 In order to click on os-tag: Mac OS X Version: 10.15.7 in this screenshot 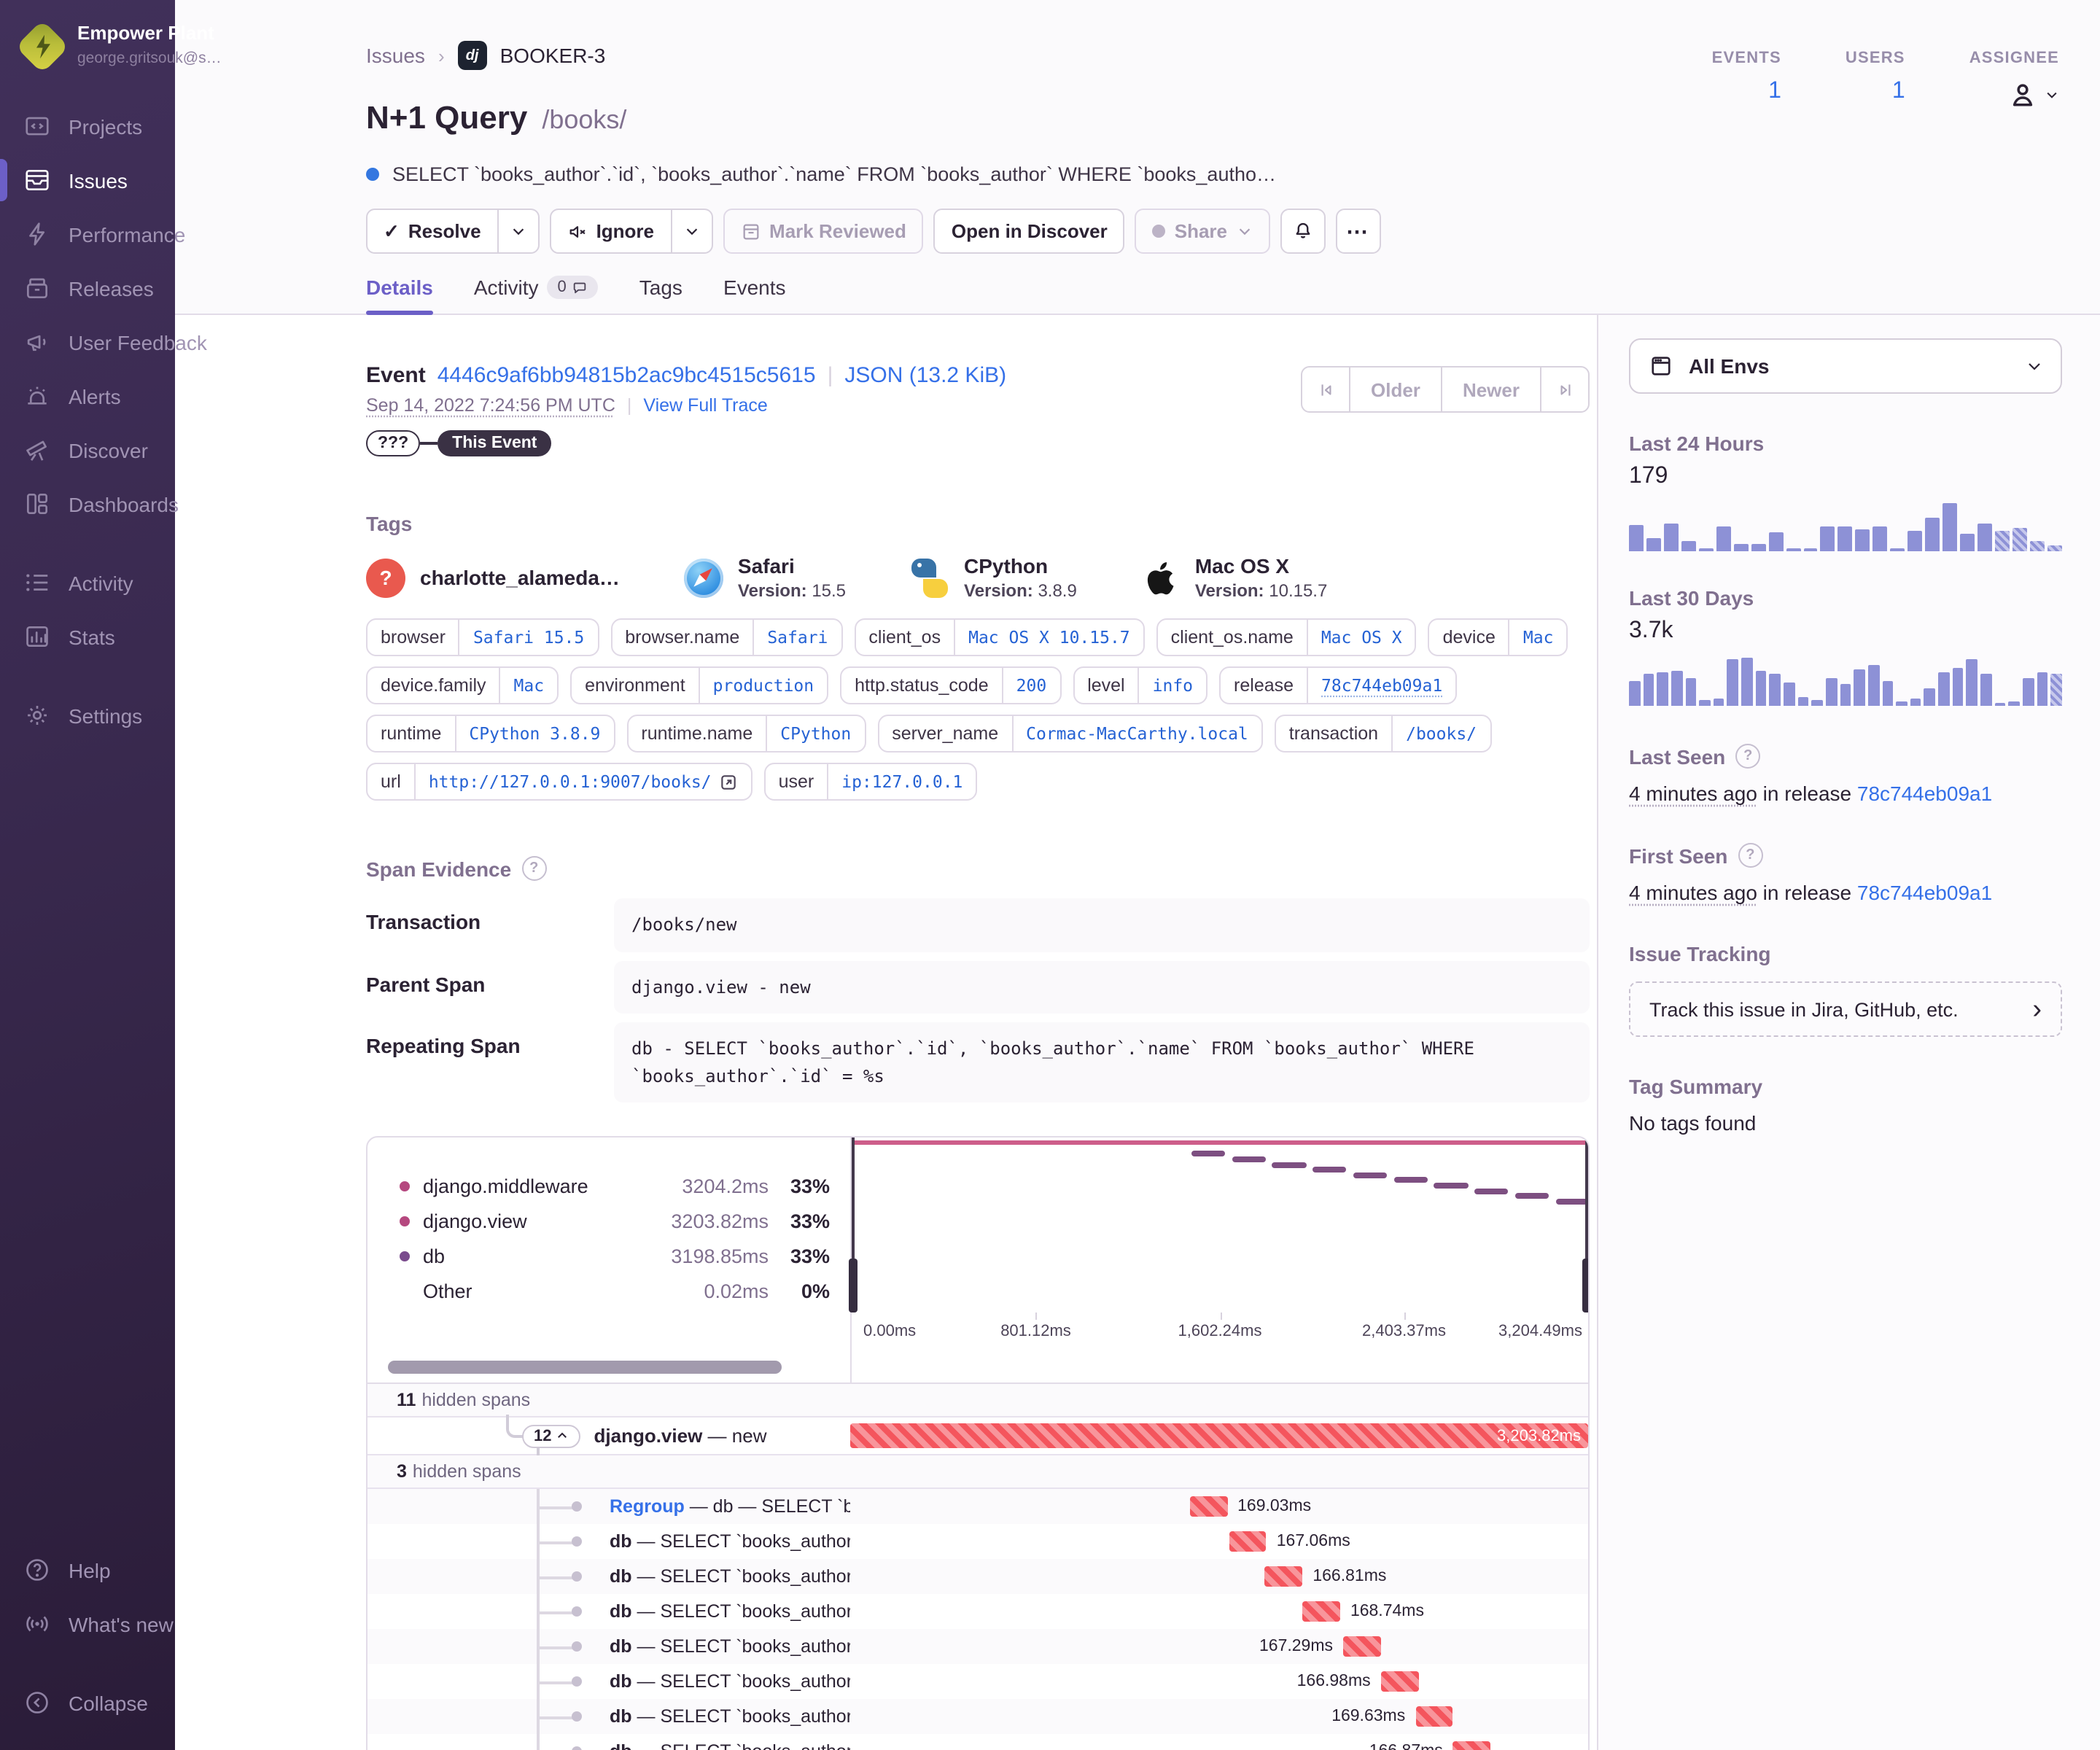, I will do `click(1234, 577)`.